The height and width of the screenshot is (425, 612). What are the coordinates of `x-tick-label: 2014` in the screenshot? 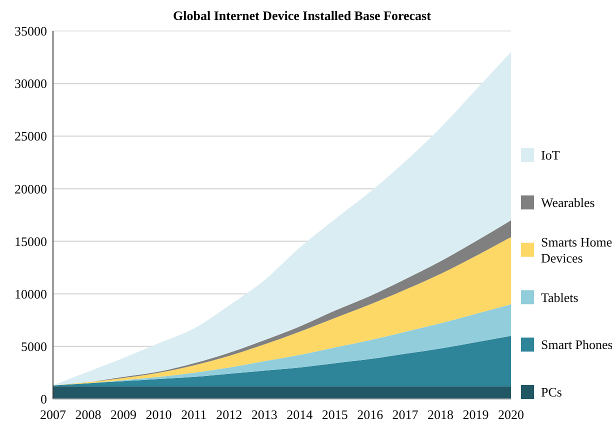 It's located at (300, 414).